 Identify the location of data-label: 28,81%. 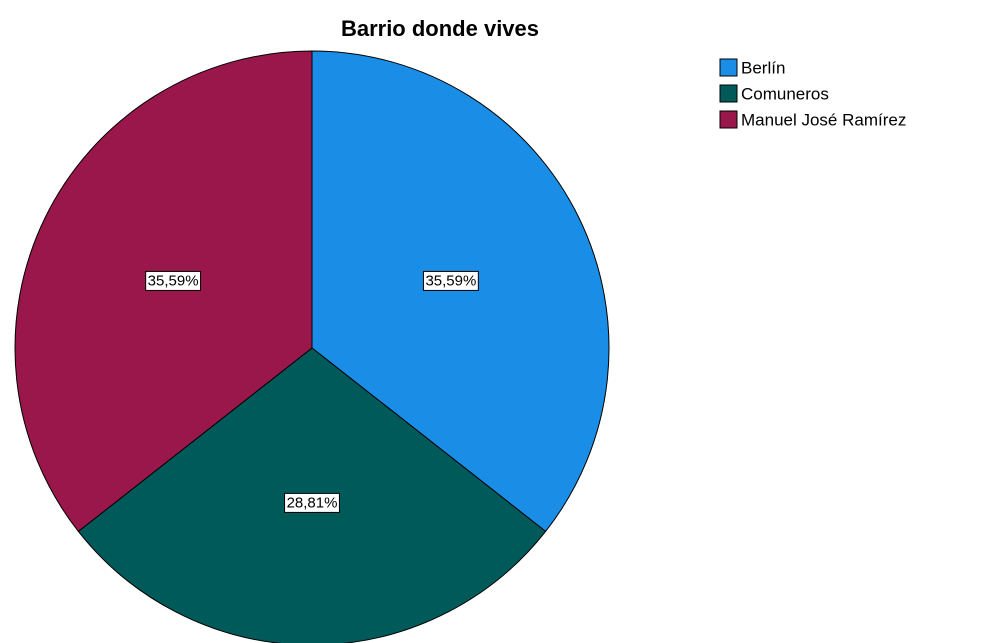
(312, 502).